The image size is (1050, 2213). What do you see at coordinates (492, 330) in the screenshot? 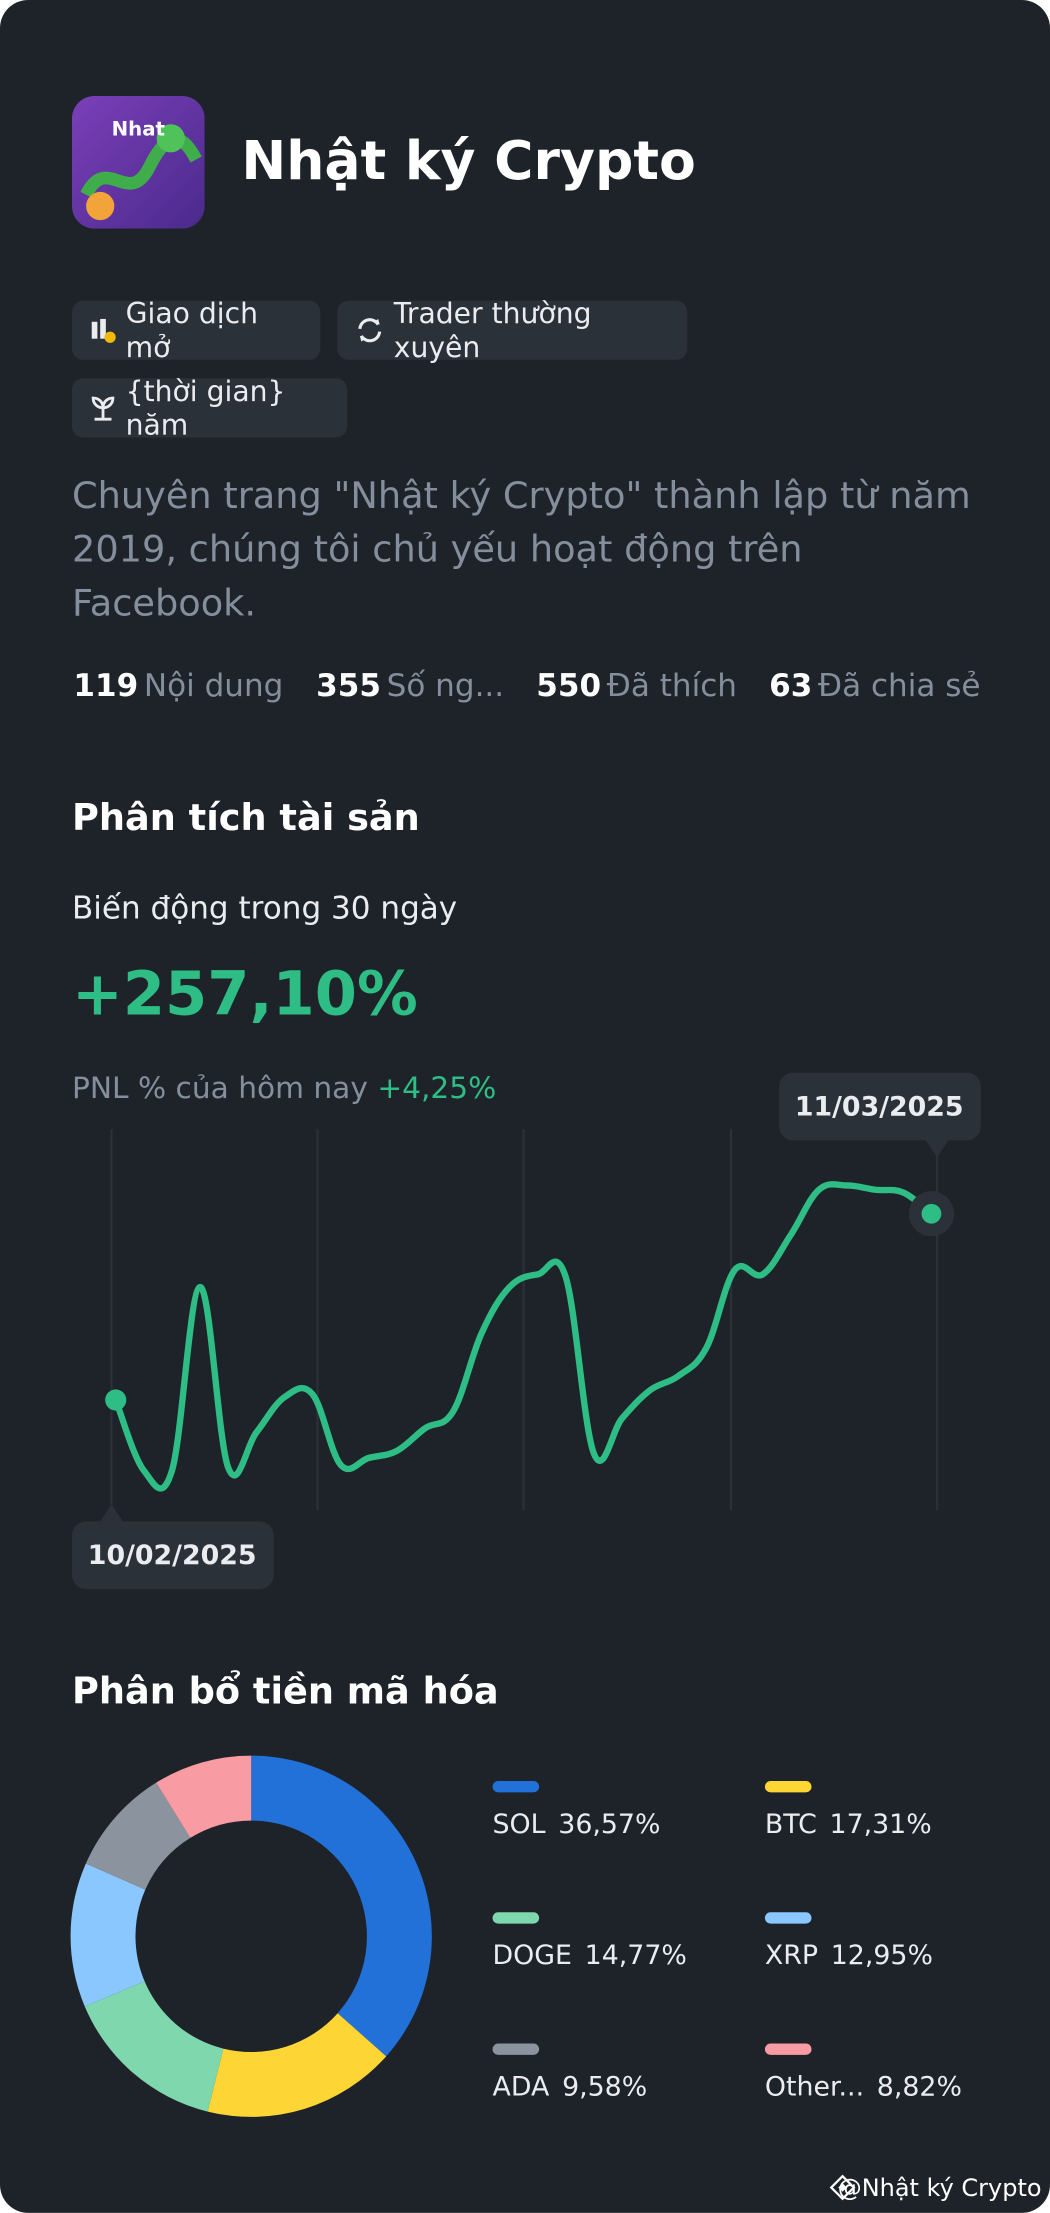
I see `tag-text: Trader thường xuyên` at bounding box center [492, 330].